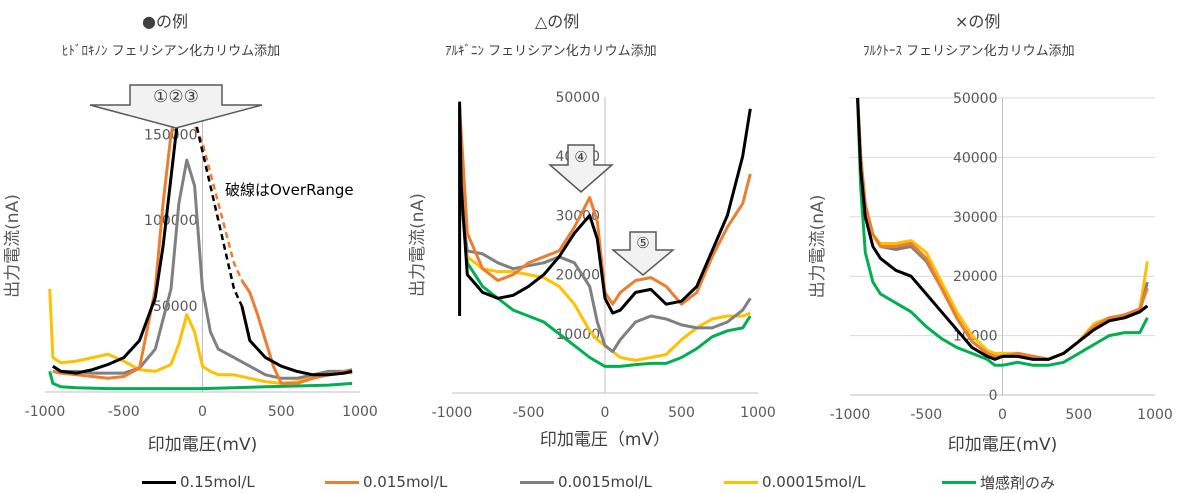  Describe the element at coordinates (975, 158) in the screenshot. I see `y-tick-label: 40000` at that location.